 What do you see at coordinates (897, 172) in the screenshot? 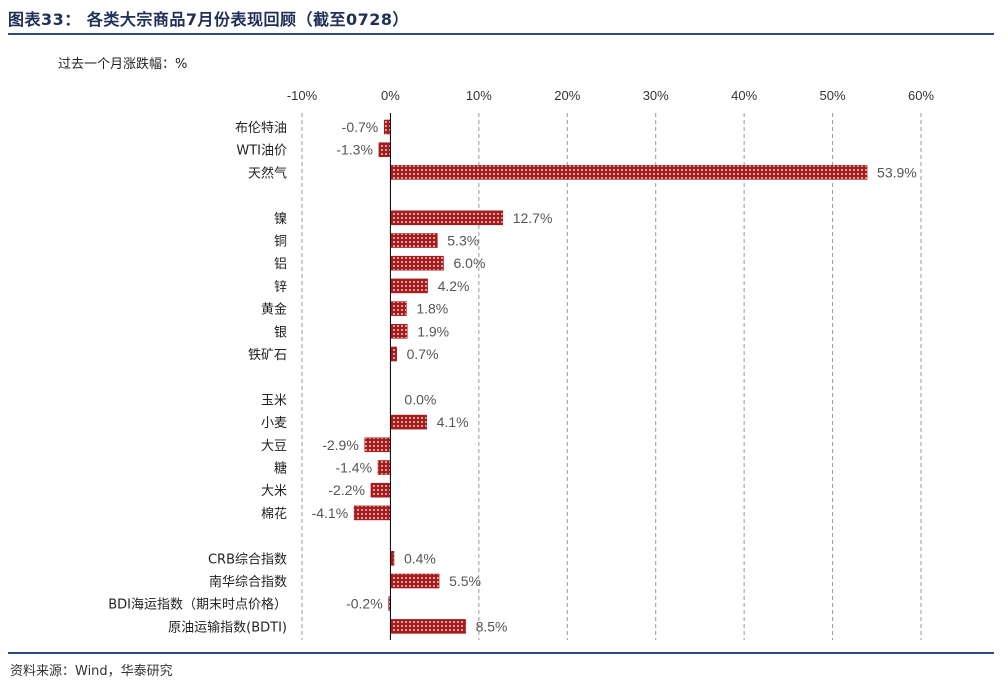
I see `data-label: 53.9%` at bounding box center [897, 172].